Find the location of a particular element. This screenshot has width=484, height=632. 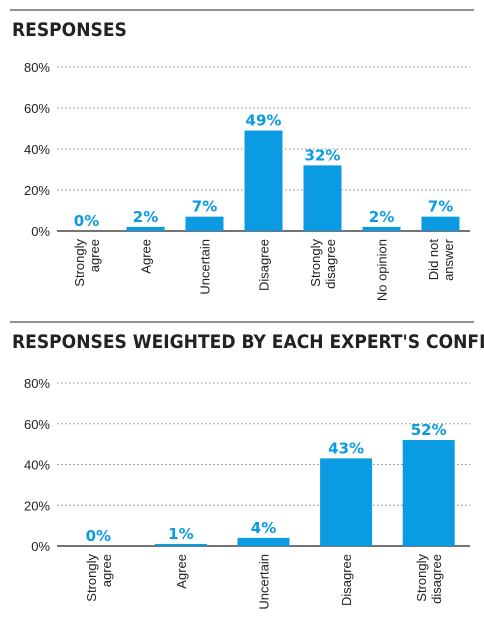

value-label: 52% is located at coordinates (429, 430).